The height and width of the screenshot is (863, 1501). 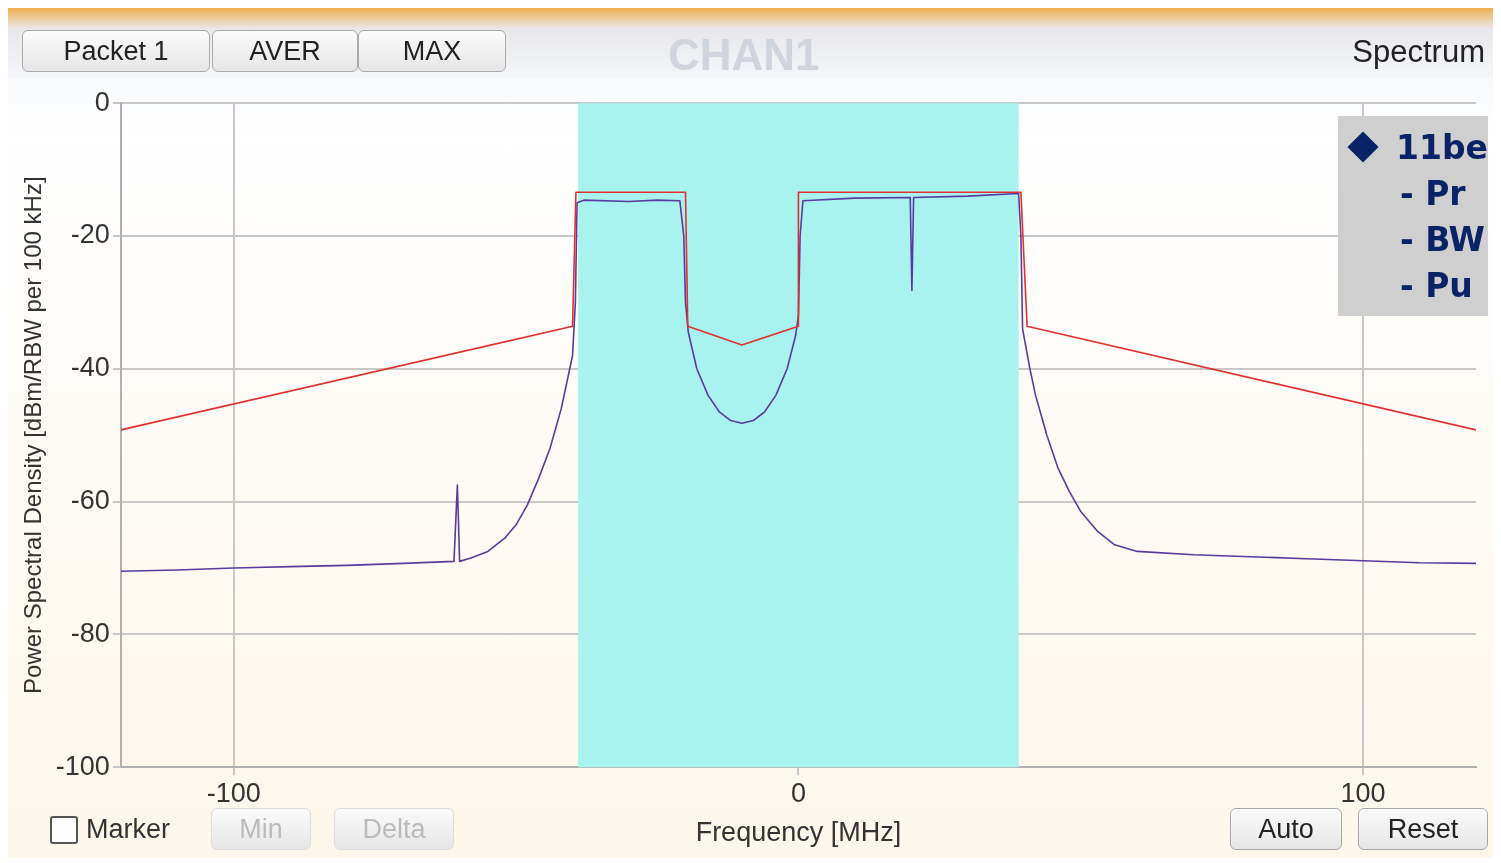 What do you see at coordinates (1442, 239) in the screenshot?
I see `annotation: - BW` at bounding box center [1442, 239].